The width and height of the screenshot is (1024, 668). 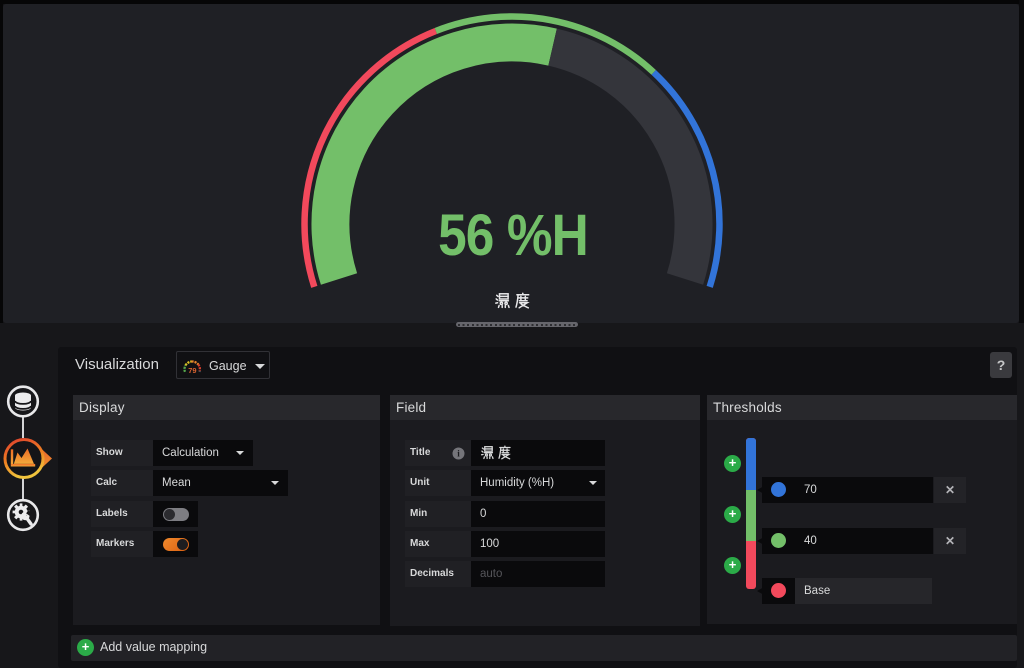 I want to click on svg-text: i, so click(x=458, y=454).